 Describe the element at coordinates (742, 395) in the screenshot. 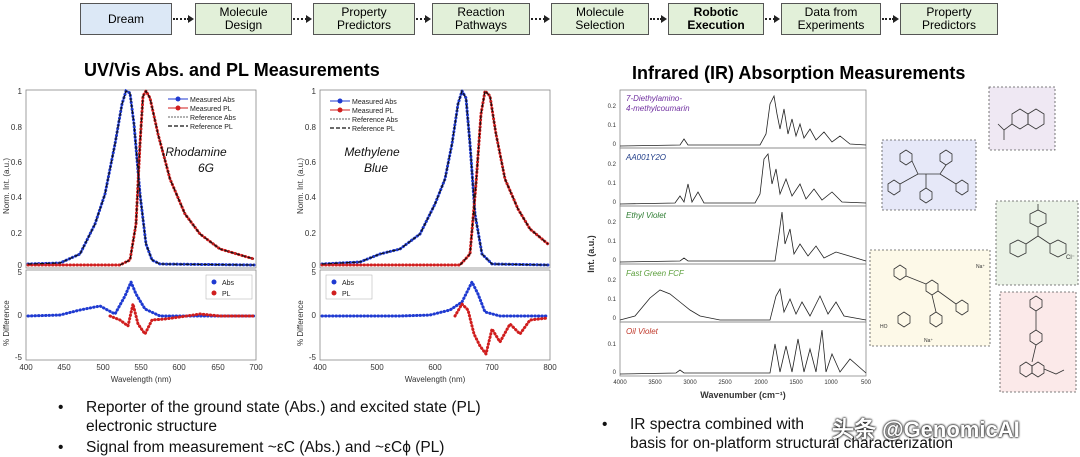

I see `ir-xlabel: Wavenumber (cm⁻¹)` at that location.